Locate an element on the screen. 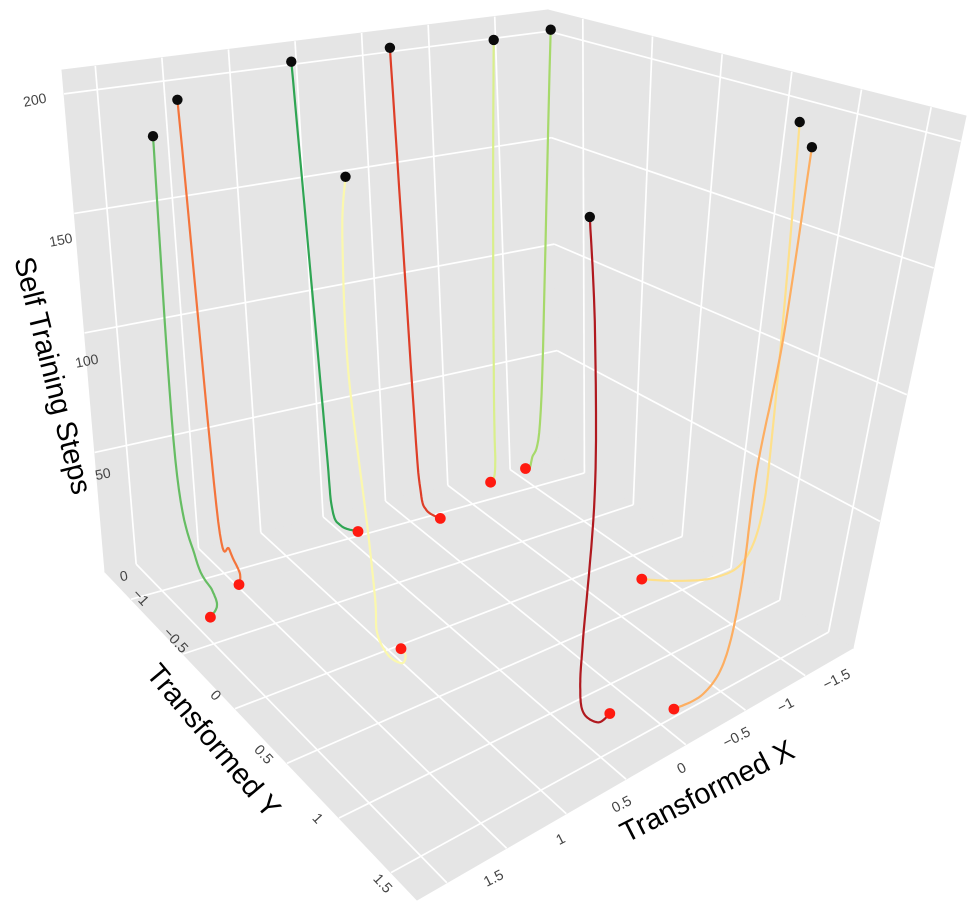 Image resolution: width=977 pixels, height=915 pixels. trajectory-1-end-marker is located at coordinates (153, 136).